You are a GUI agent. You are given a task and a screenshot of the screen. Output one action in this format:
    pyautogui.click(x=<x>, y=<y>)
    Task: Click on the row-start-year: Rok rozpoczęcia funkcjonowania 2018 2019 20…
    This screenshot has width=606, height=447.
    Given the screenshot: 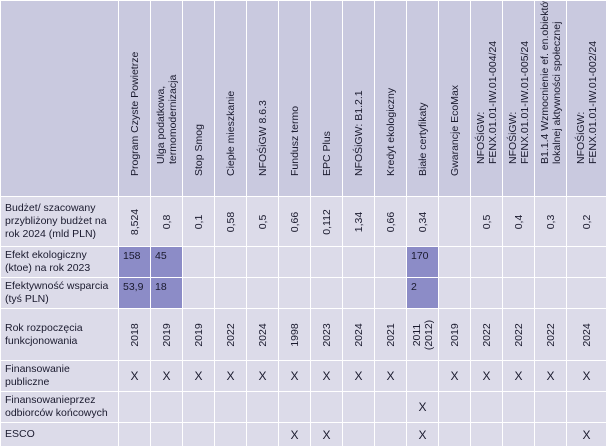 What is the action you would take?
    pyautogui.click(x=303, y=335)
    